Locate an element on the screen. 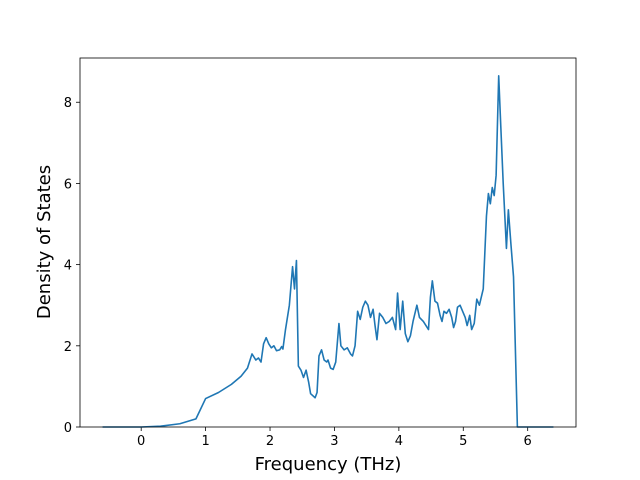 The height and width of the screenshot is (480, 640). x-tick-label: 2 is located at coordinates (270, 441).